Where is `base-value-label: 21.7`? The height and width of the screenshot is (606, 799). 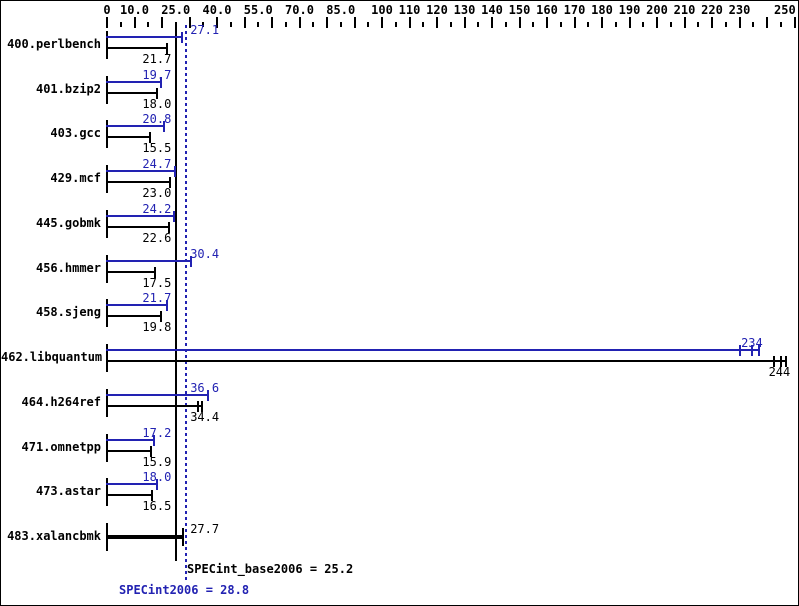 base-value-label: 21.7 is located at coordinates (157, 59).